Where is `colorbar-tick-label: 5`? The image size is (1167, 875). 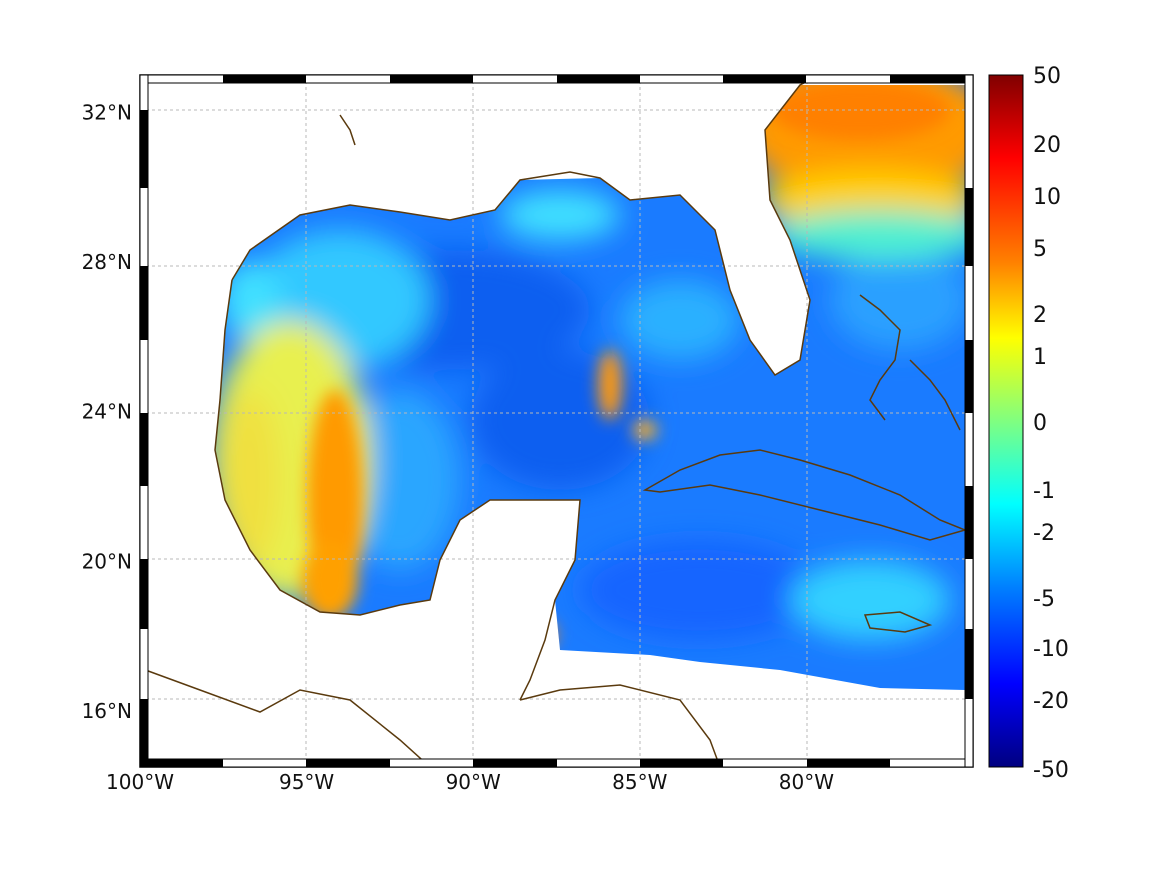
colorbar-tick-label: 5 is located at coordinates (1040, 249).